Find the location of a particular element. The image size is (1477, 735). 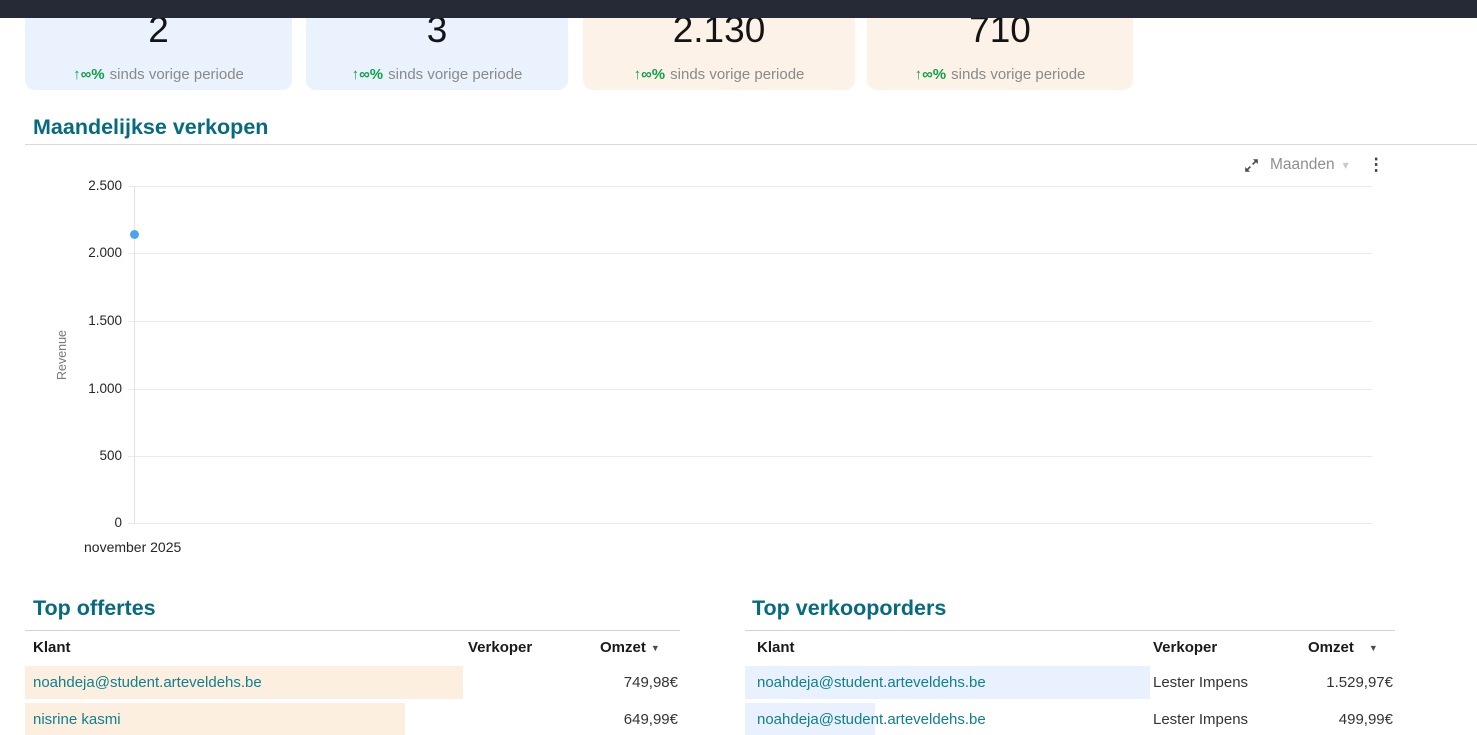

chart-section-title: Maandelijkse verkopen is located at coordinates (151, 127).